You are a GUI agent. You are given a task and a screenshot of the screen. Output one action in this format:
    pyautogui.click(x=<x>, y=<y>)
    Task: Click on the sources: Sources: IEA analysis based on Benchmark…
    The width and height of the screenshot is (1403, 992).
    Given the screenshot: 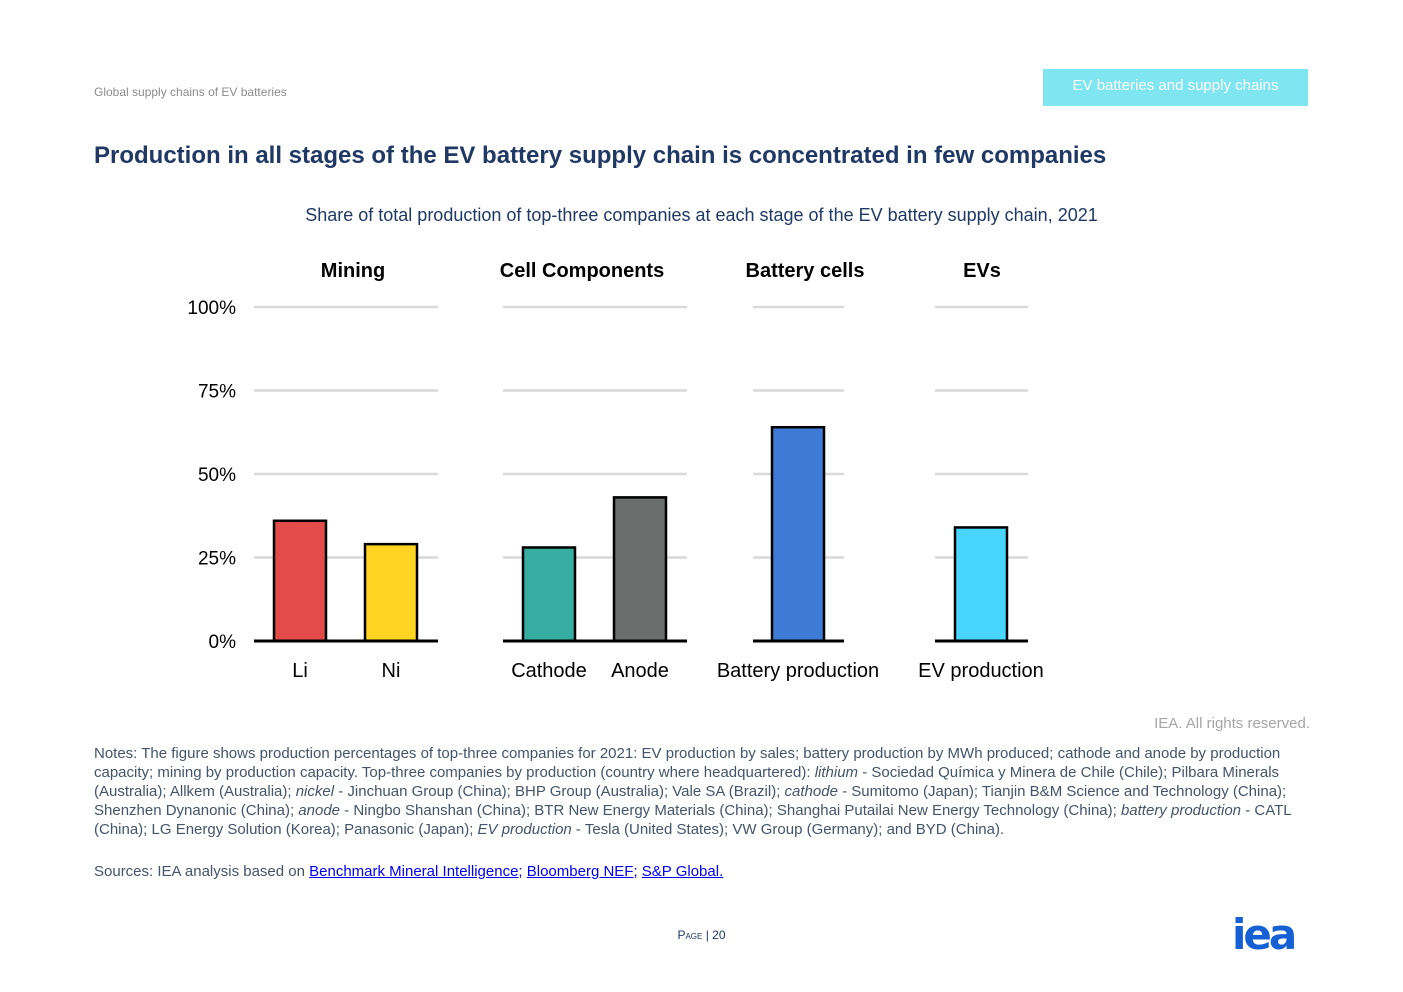 What is the action you would take?
    pyautogui.click(x=408, y=871)
    